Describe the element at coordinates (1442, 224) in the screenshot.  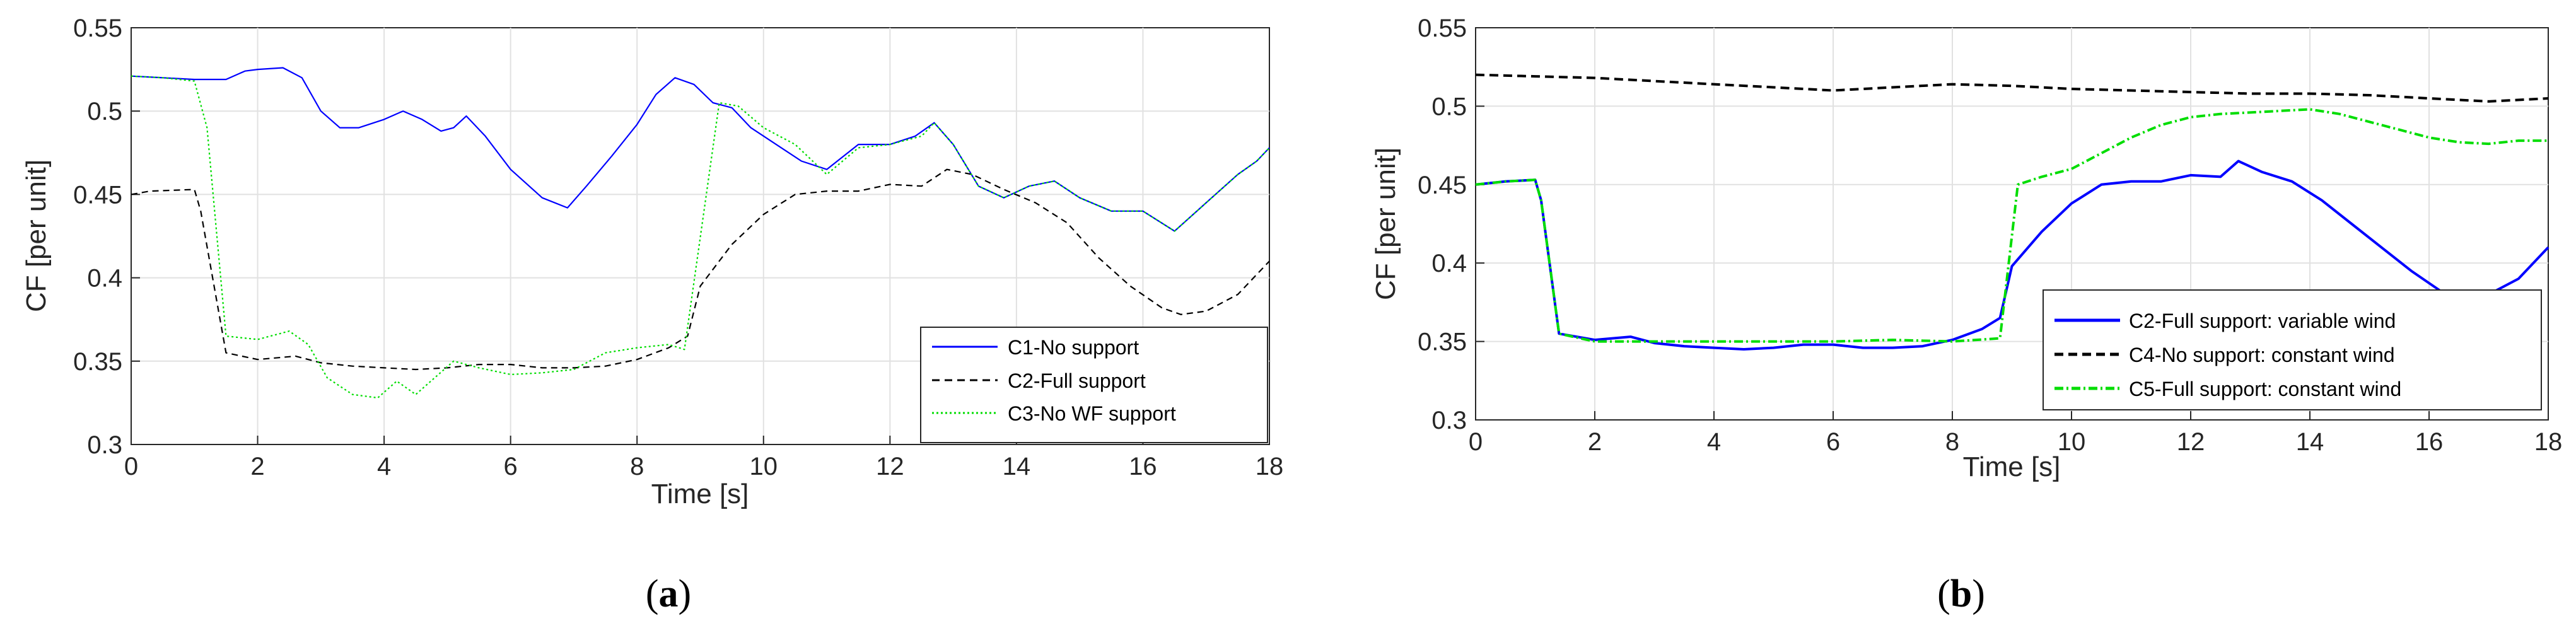
I see `y-tick-labels-b: 0.3 0.35 0.4 0.45 0.5 0.55` at that location.